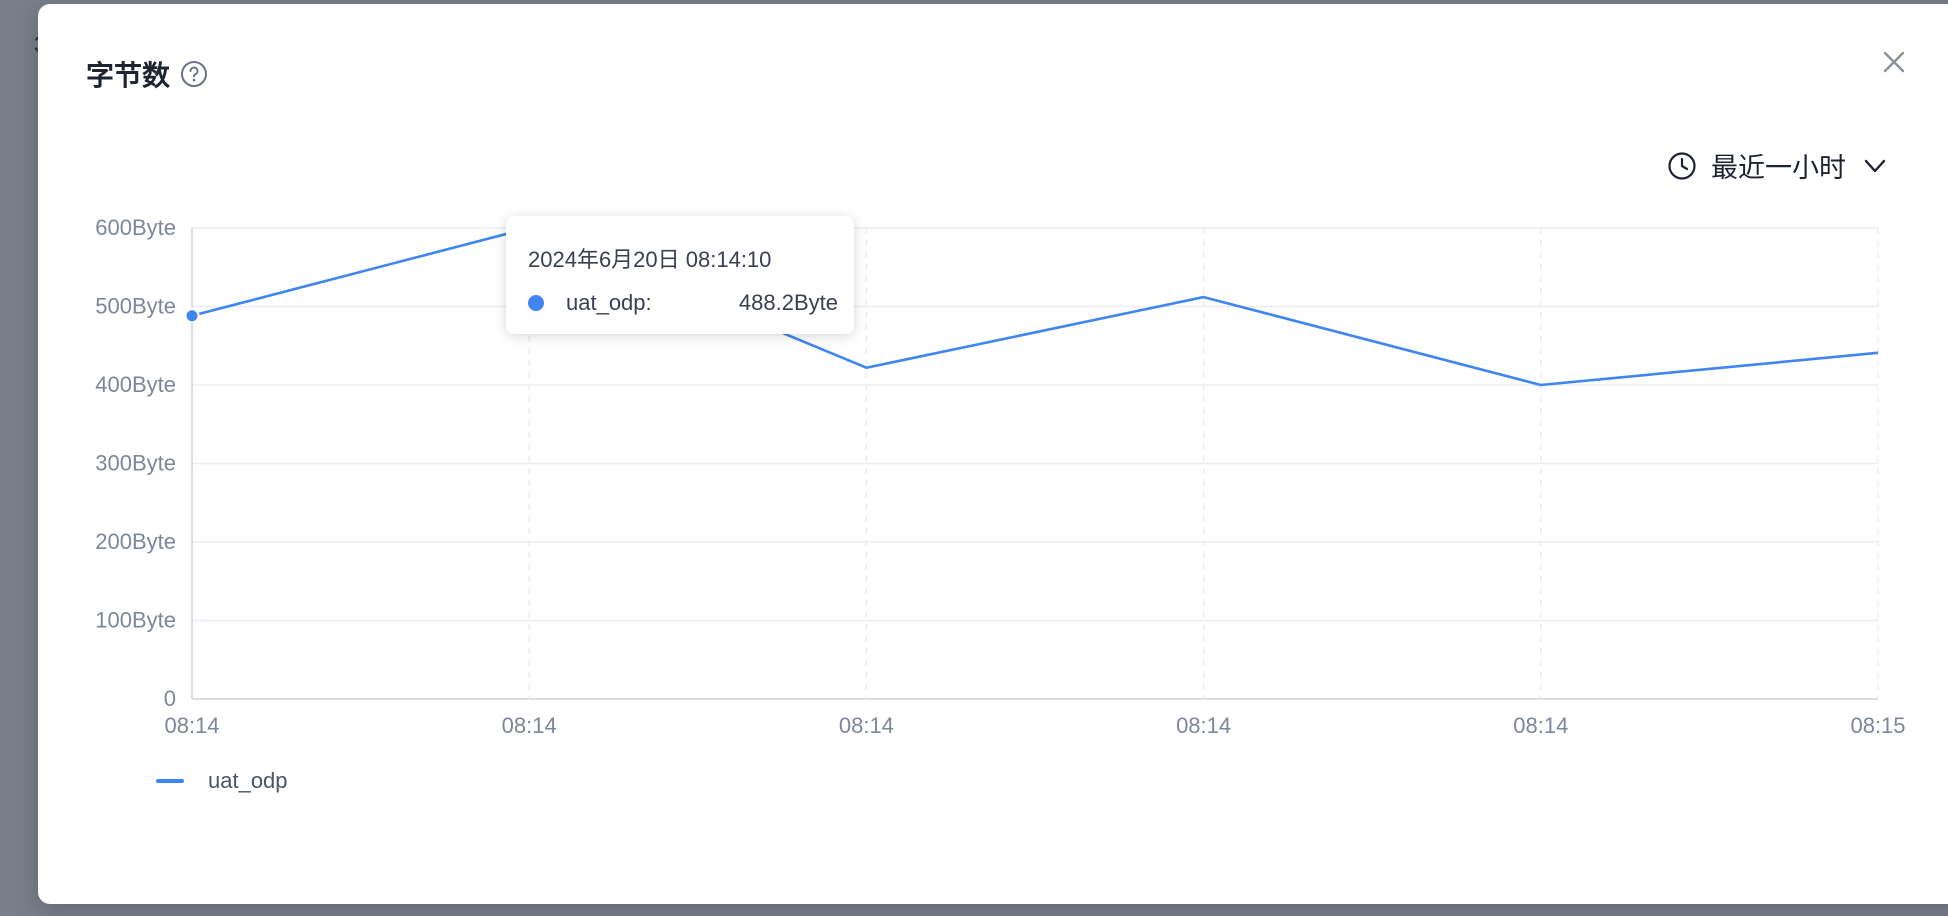 This screenshot has height=916, width=1948. What do you see at coordinates (128, 75) in the screenshot?
I see `modal-title-text: 字节数` at bounding box center [128, 75].